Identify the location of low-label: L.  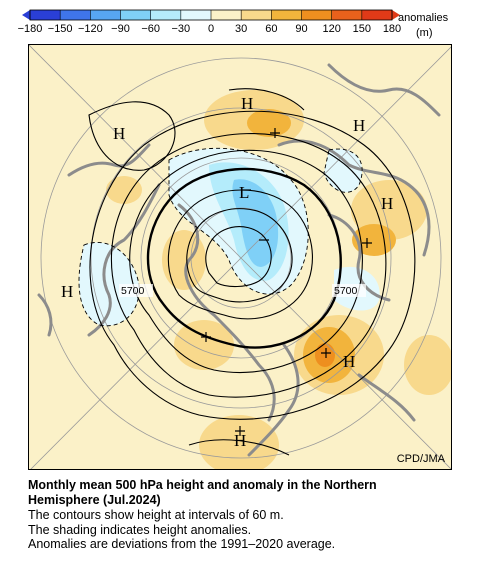
(244, 192).